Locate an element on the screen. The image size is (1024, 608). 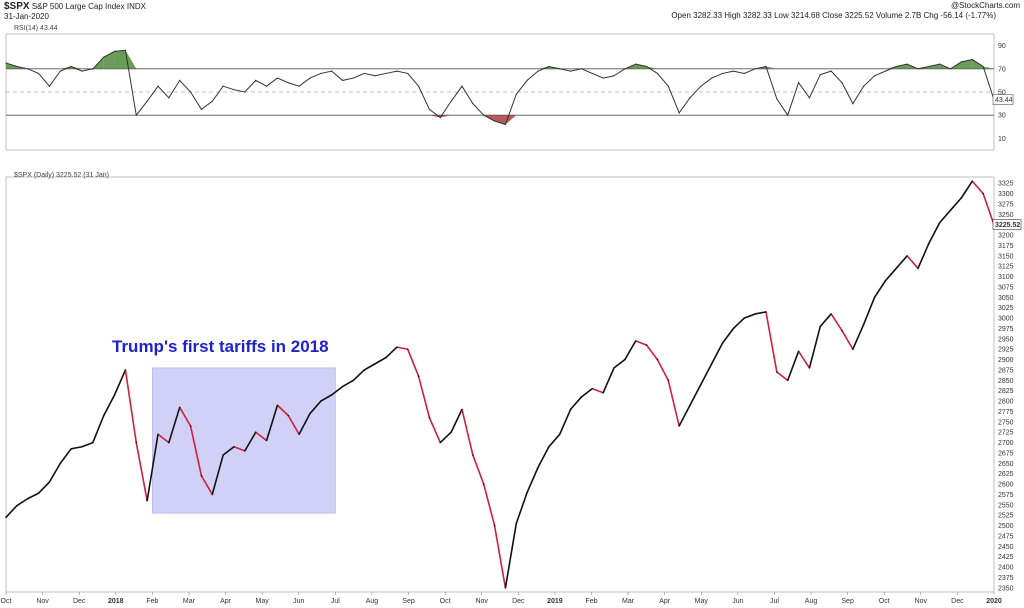
price-y-tick: 2650 is located at coordinates (1006, 464).